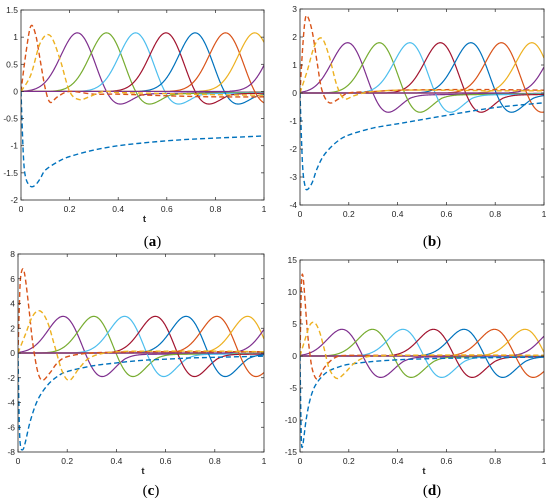  What do you see at coordinates (151, 491) in the screenshot?
I see `panel-caption: (c)` at bounding box center [151, 491].